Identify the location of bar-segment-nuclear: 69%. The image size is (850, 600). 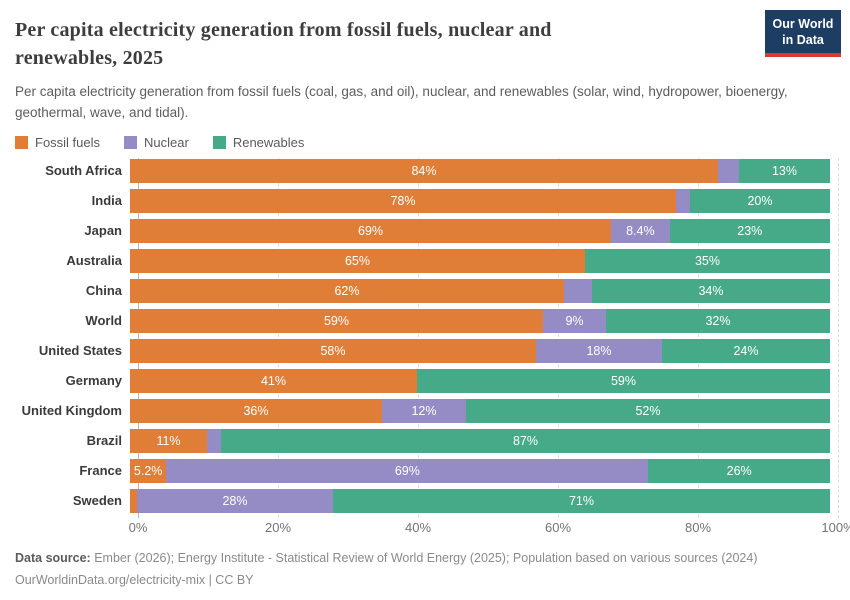
(407, 470).